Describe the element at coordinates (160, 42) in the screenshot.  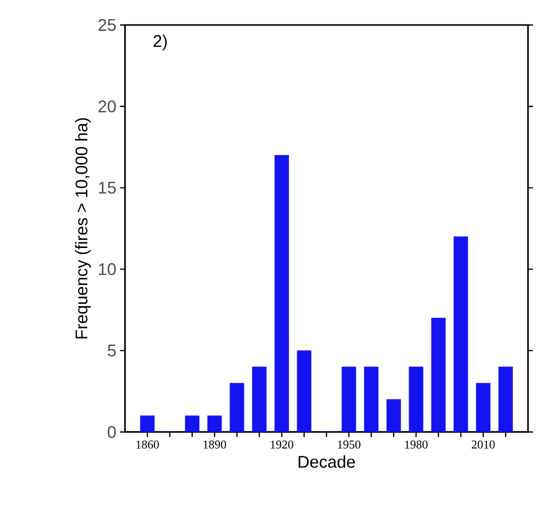
I see `annotation: 2)` at that location.